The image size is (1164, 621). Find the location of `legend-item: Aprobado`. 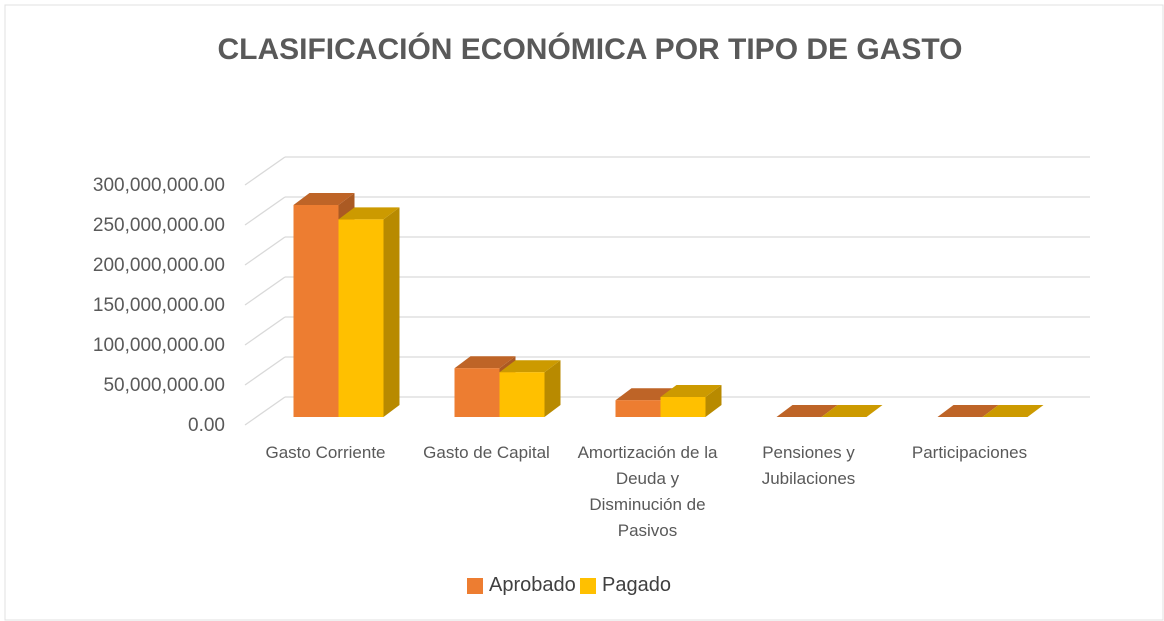

legend-item: Aprobado is located at coordinates (521, 585).